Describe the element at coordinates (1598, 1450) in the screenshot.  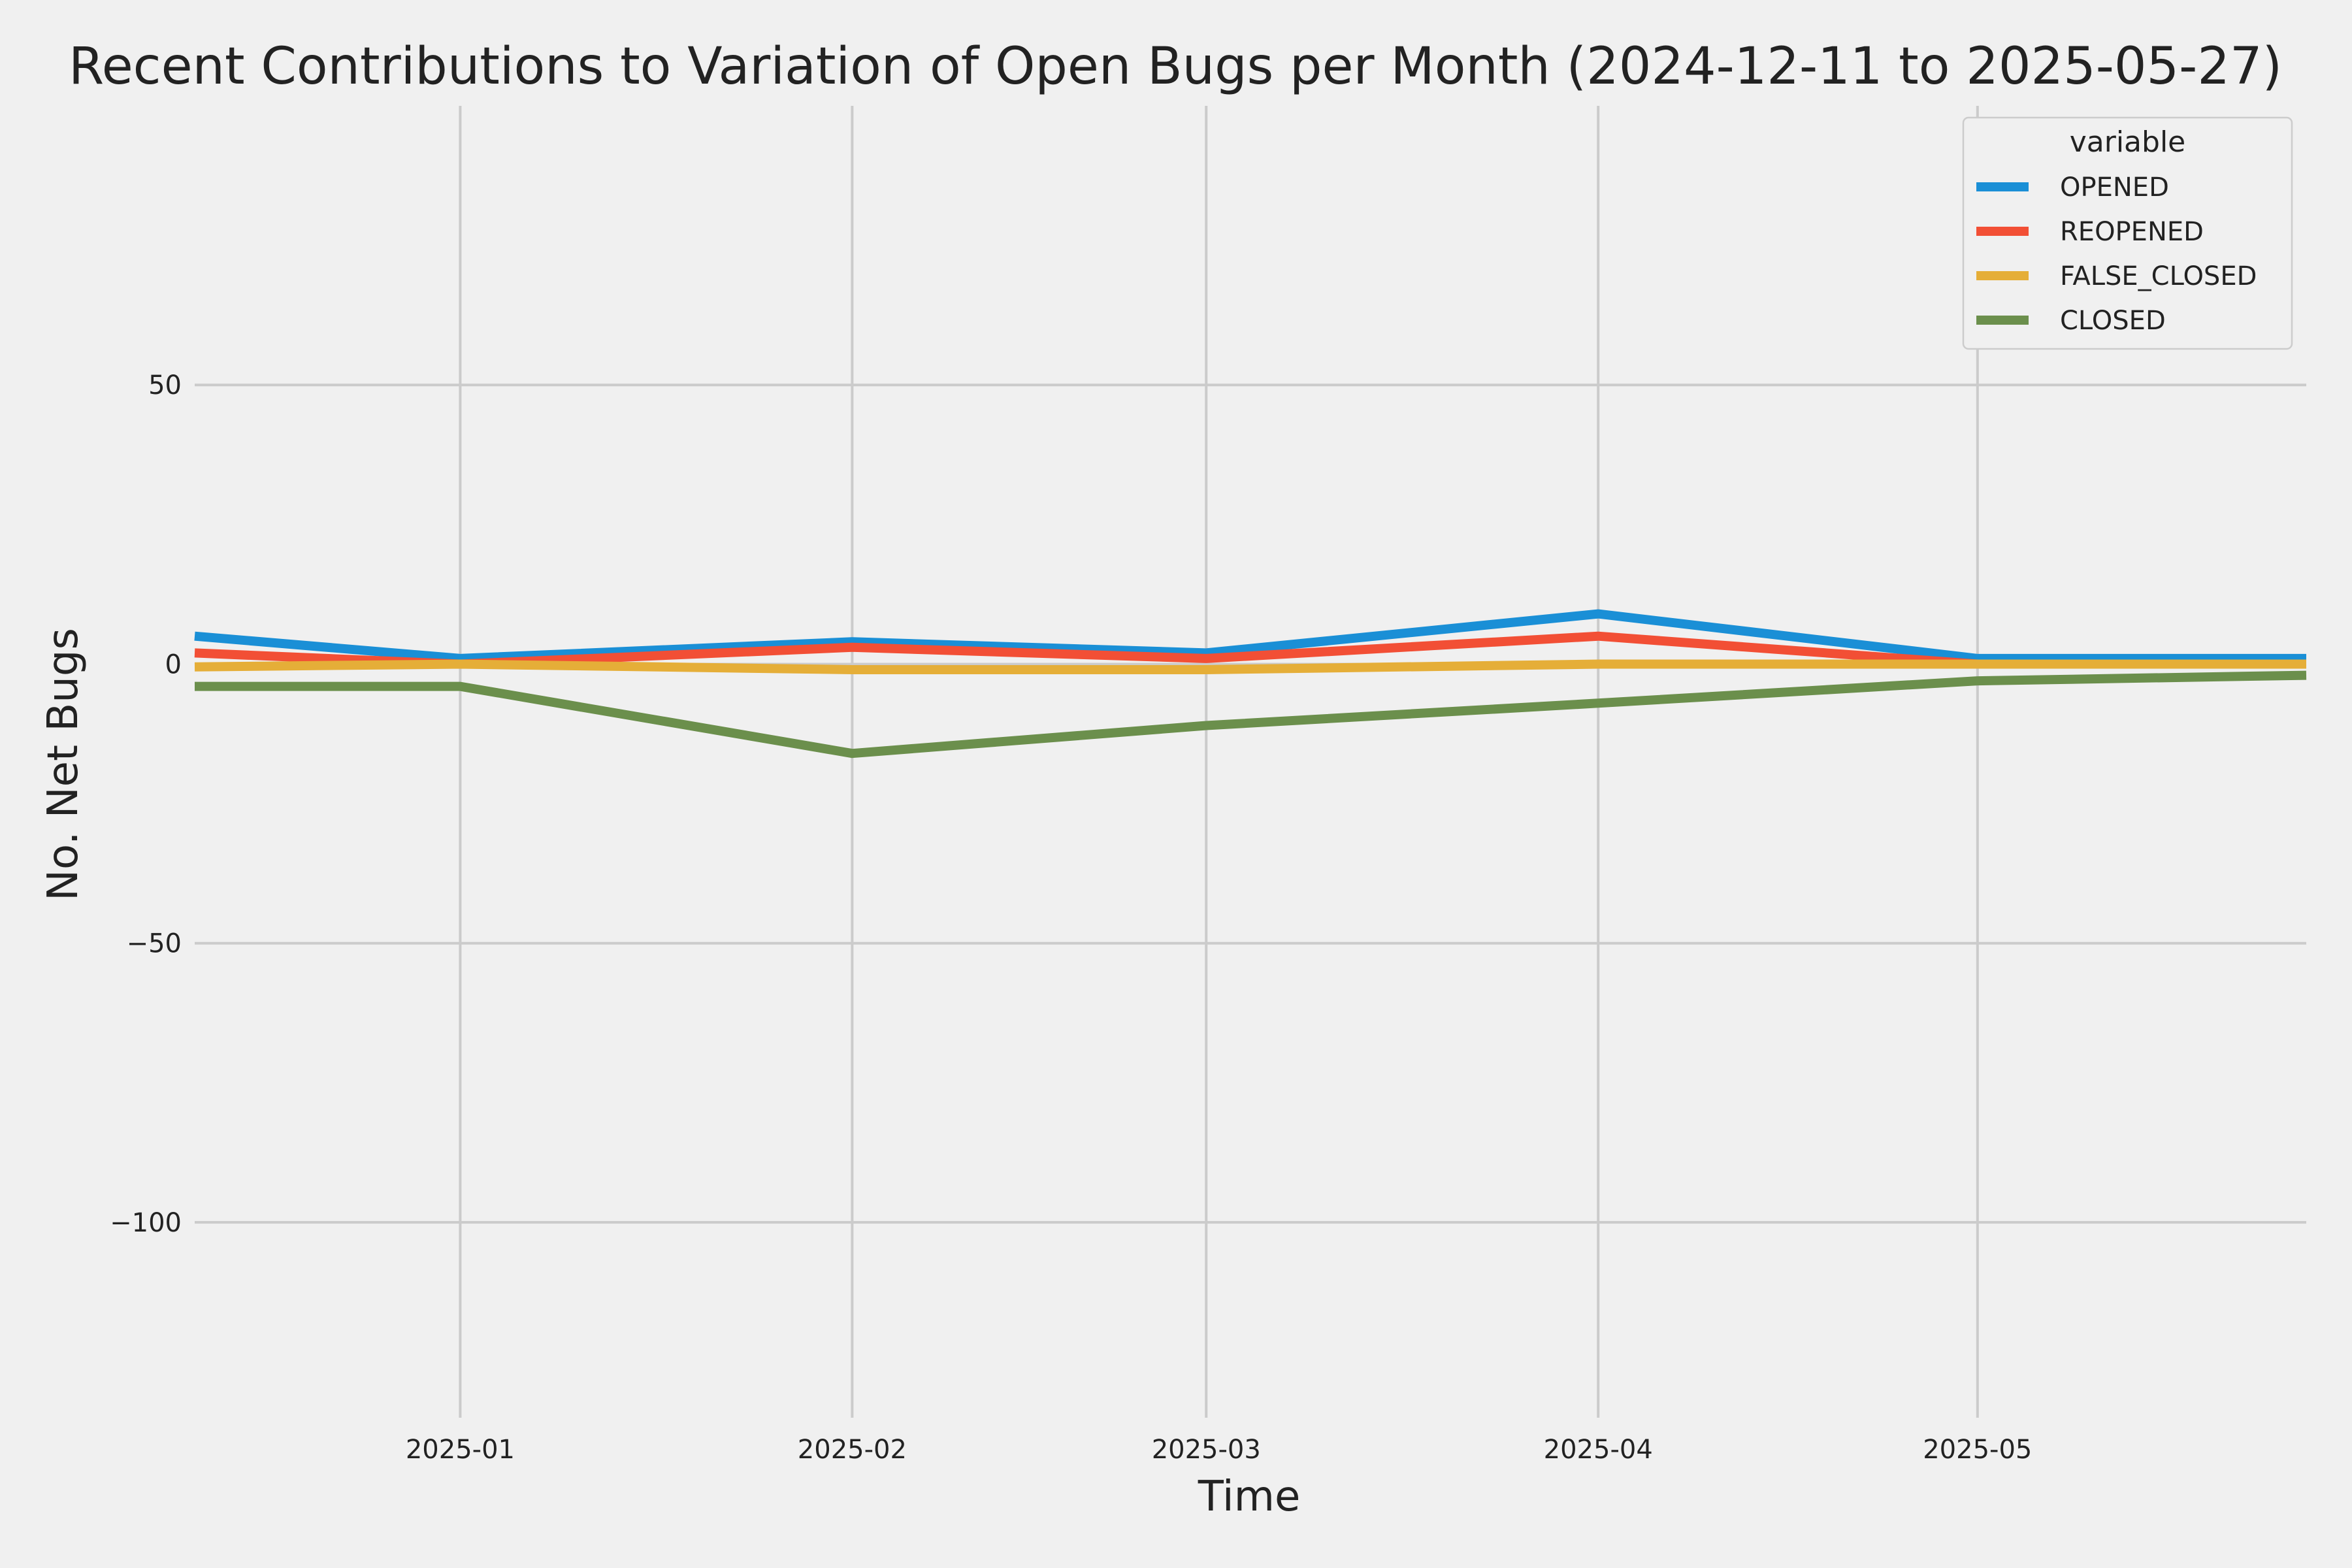
I see `x-tick-label: 2025-04` at that location.